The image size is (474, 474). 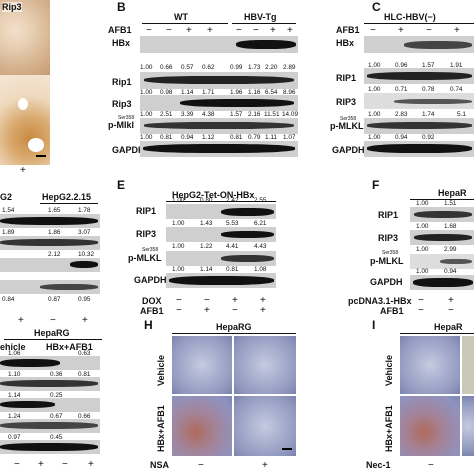 What do you see at coordinates (25, 120) in the screenshot?
I see `panel-a-ihc-bottom` at bounding box center [25, 120].